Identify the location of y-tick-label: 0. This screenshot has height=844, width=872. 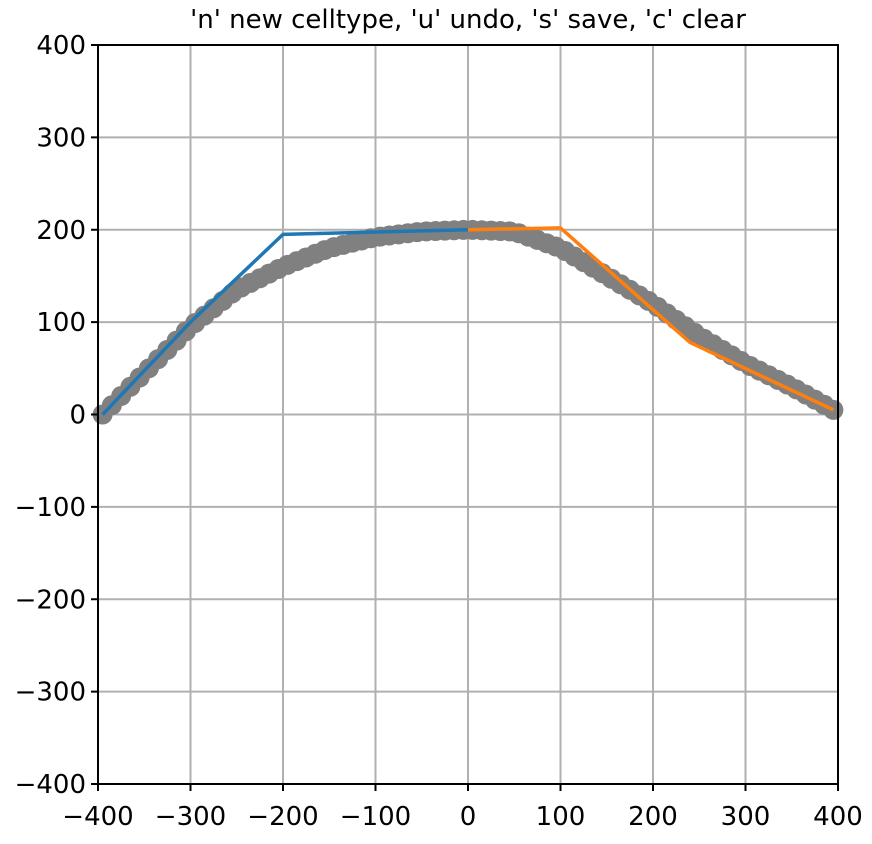
(77, 416).